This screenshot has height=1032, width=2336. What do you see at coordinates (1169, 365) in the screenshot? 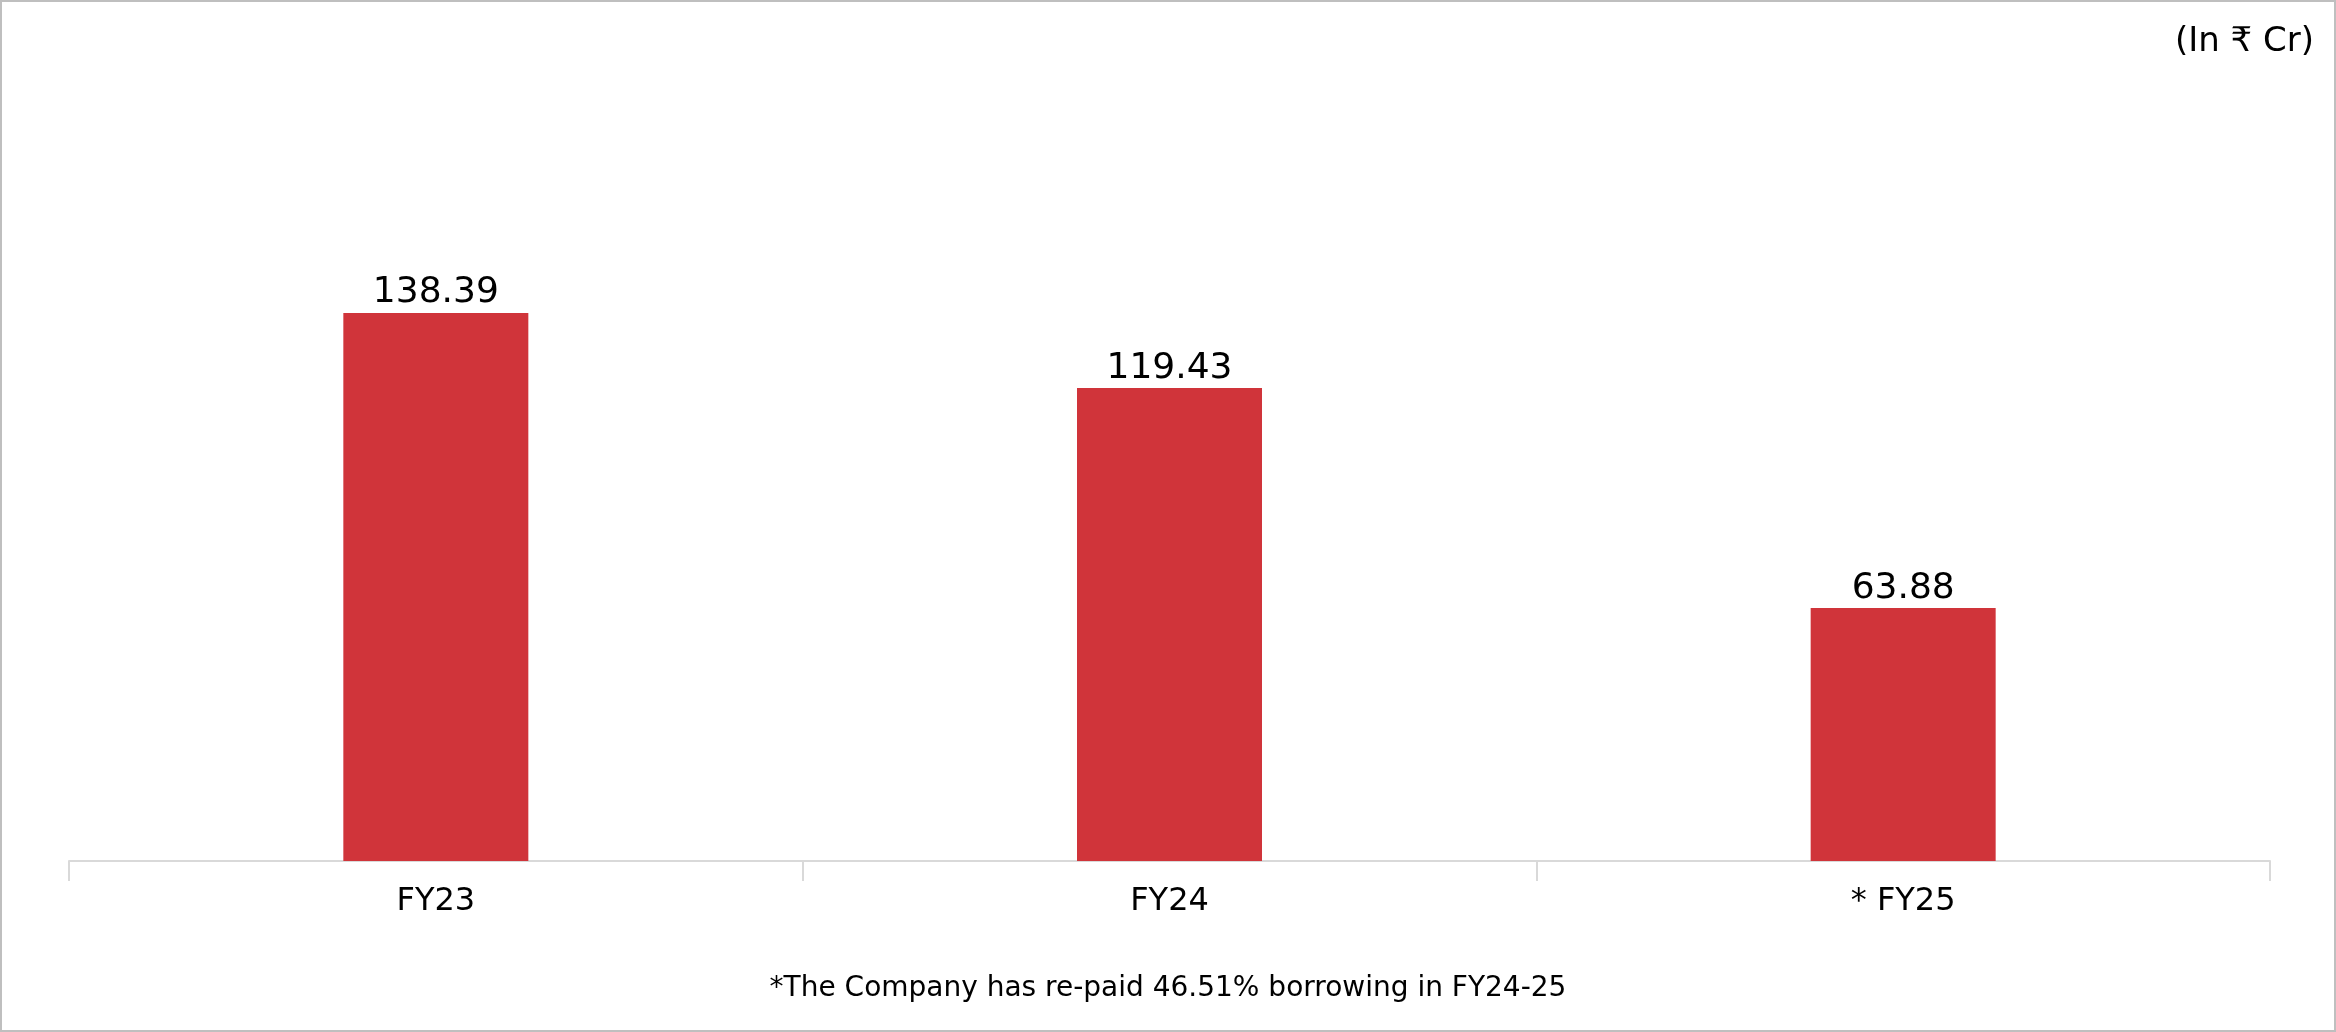
I see `data-label: 119.43` at bounding box center [1169, 365].